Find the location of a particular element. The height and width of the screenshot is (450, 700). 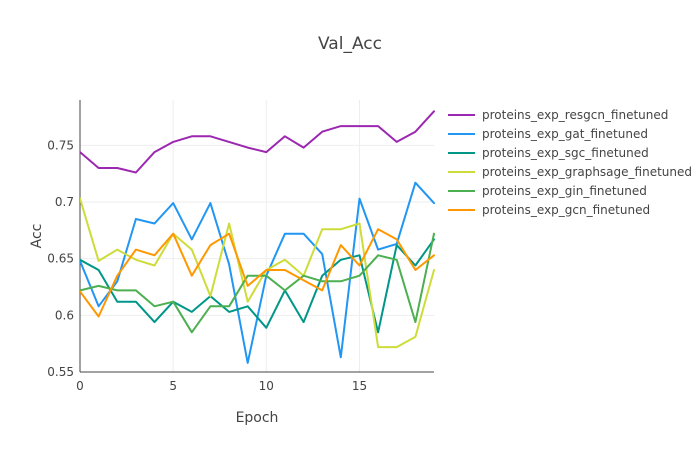

y-tick-label: 0.65 is located at coordinates (60, 259).